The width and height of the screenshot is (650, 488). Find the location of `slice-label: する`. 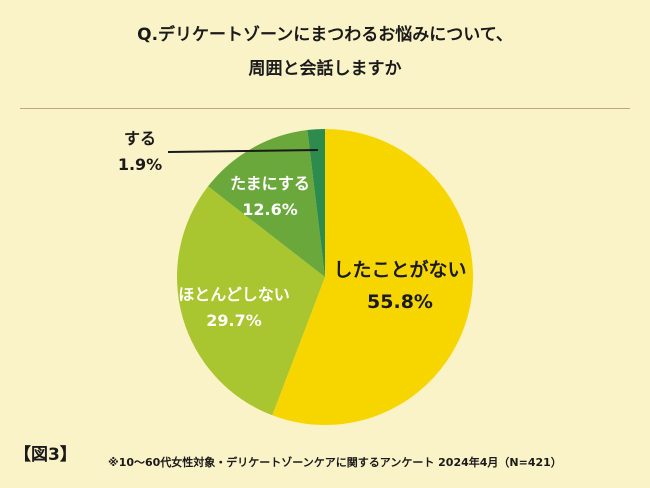

slice-label: する is located at coordinates (140, 138).